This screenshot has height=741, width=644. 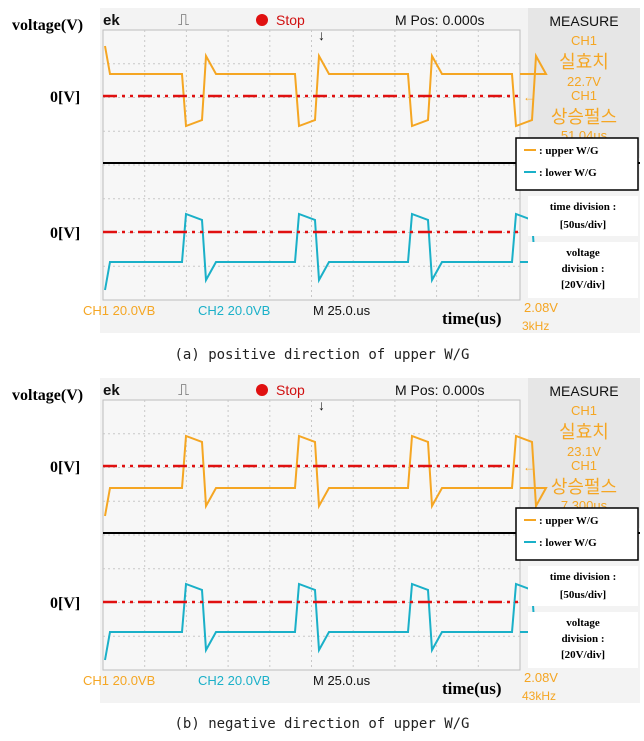 What do you see at coordinates (539, 696) in the screenshot?
I see `footer-frequency: 43kHz` at bounding box center [539, 696].